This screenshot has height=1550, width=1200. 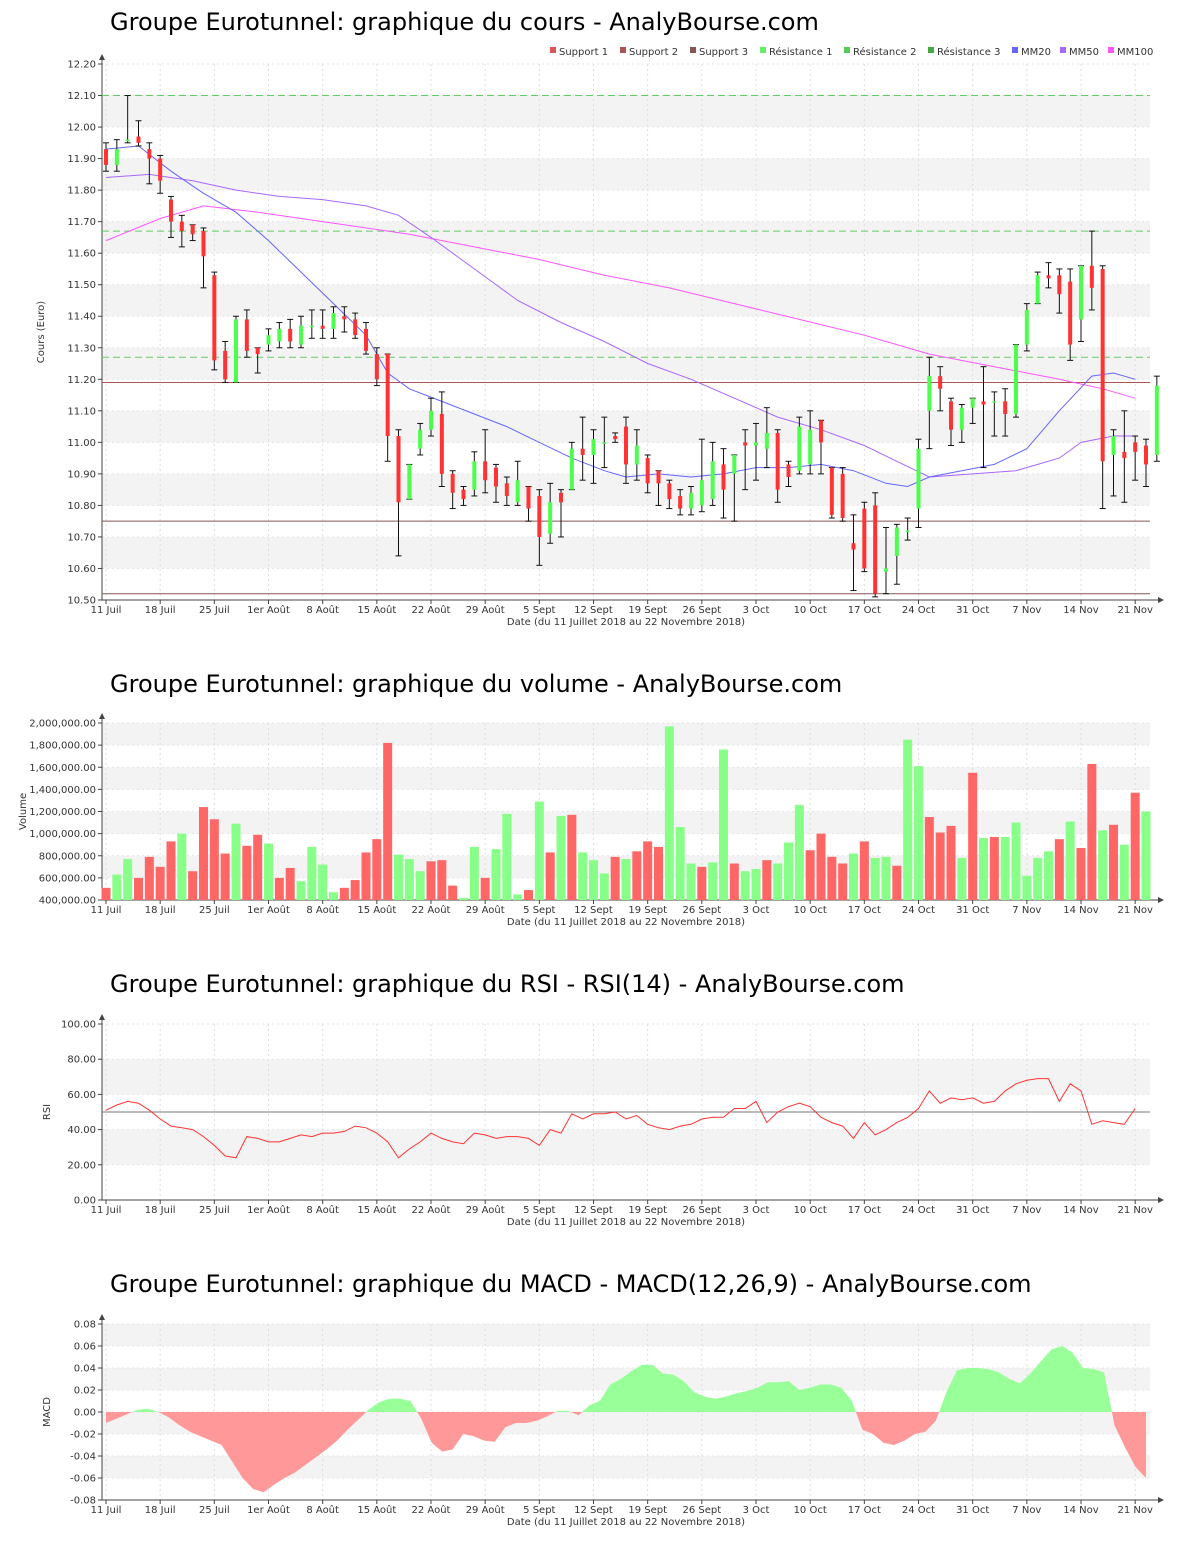 What do you see at coordinates (392, 1405) in the screenshot?
I see `macd-positive-area` at bounding box center [392, 1405].